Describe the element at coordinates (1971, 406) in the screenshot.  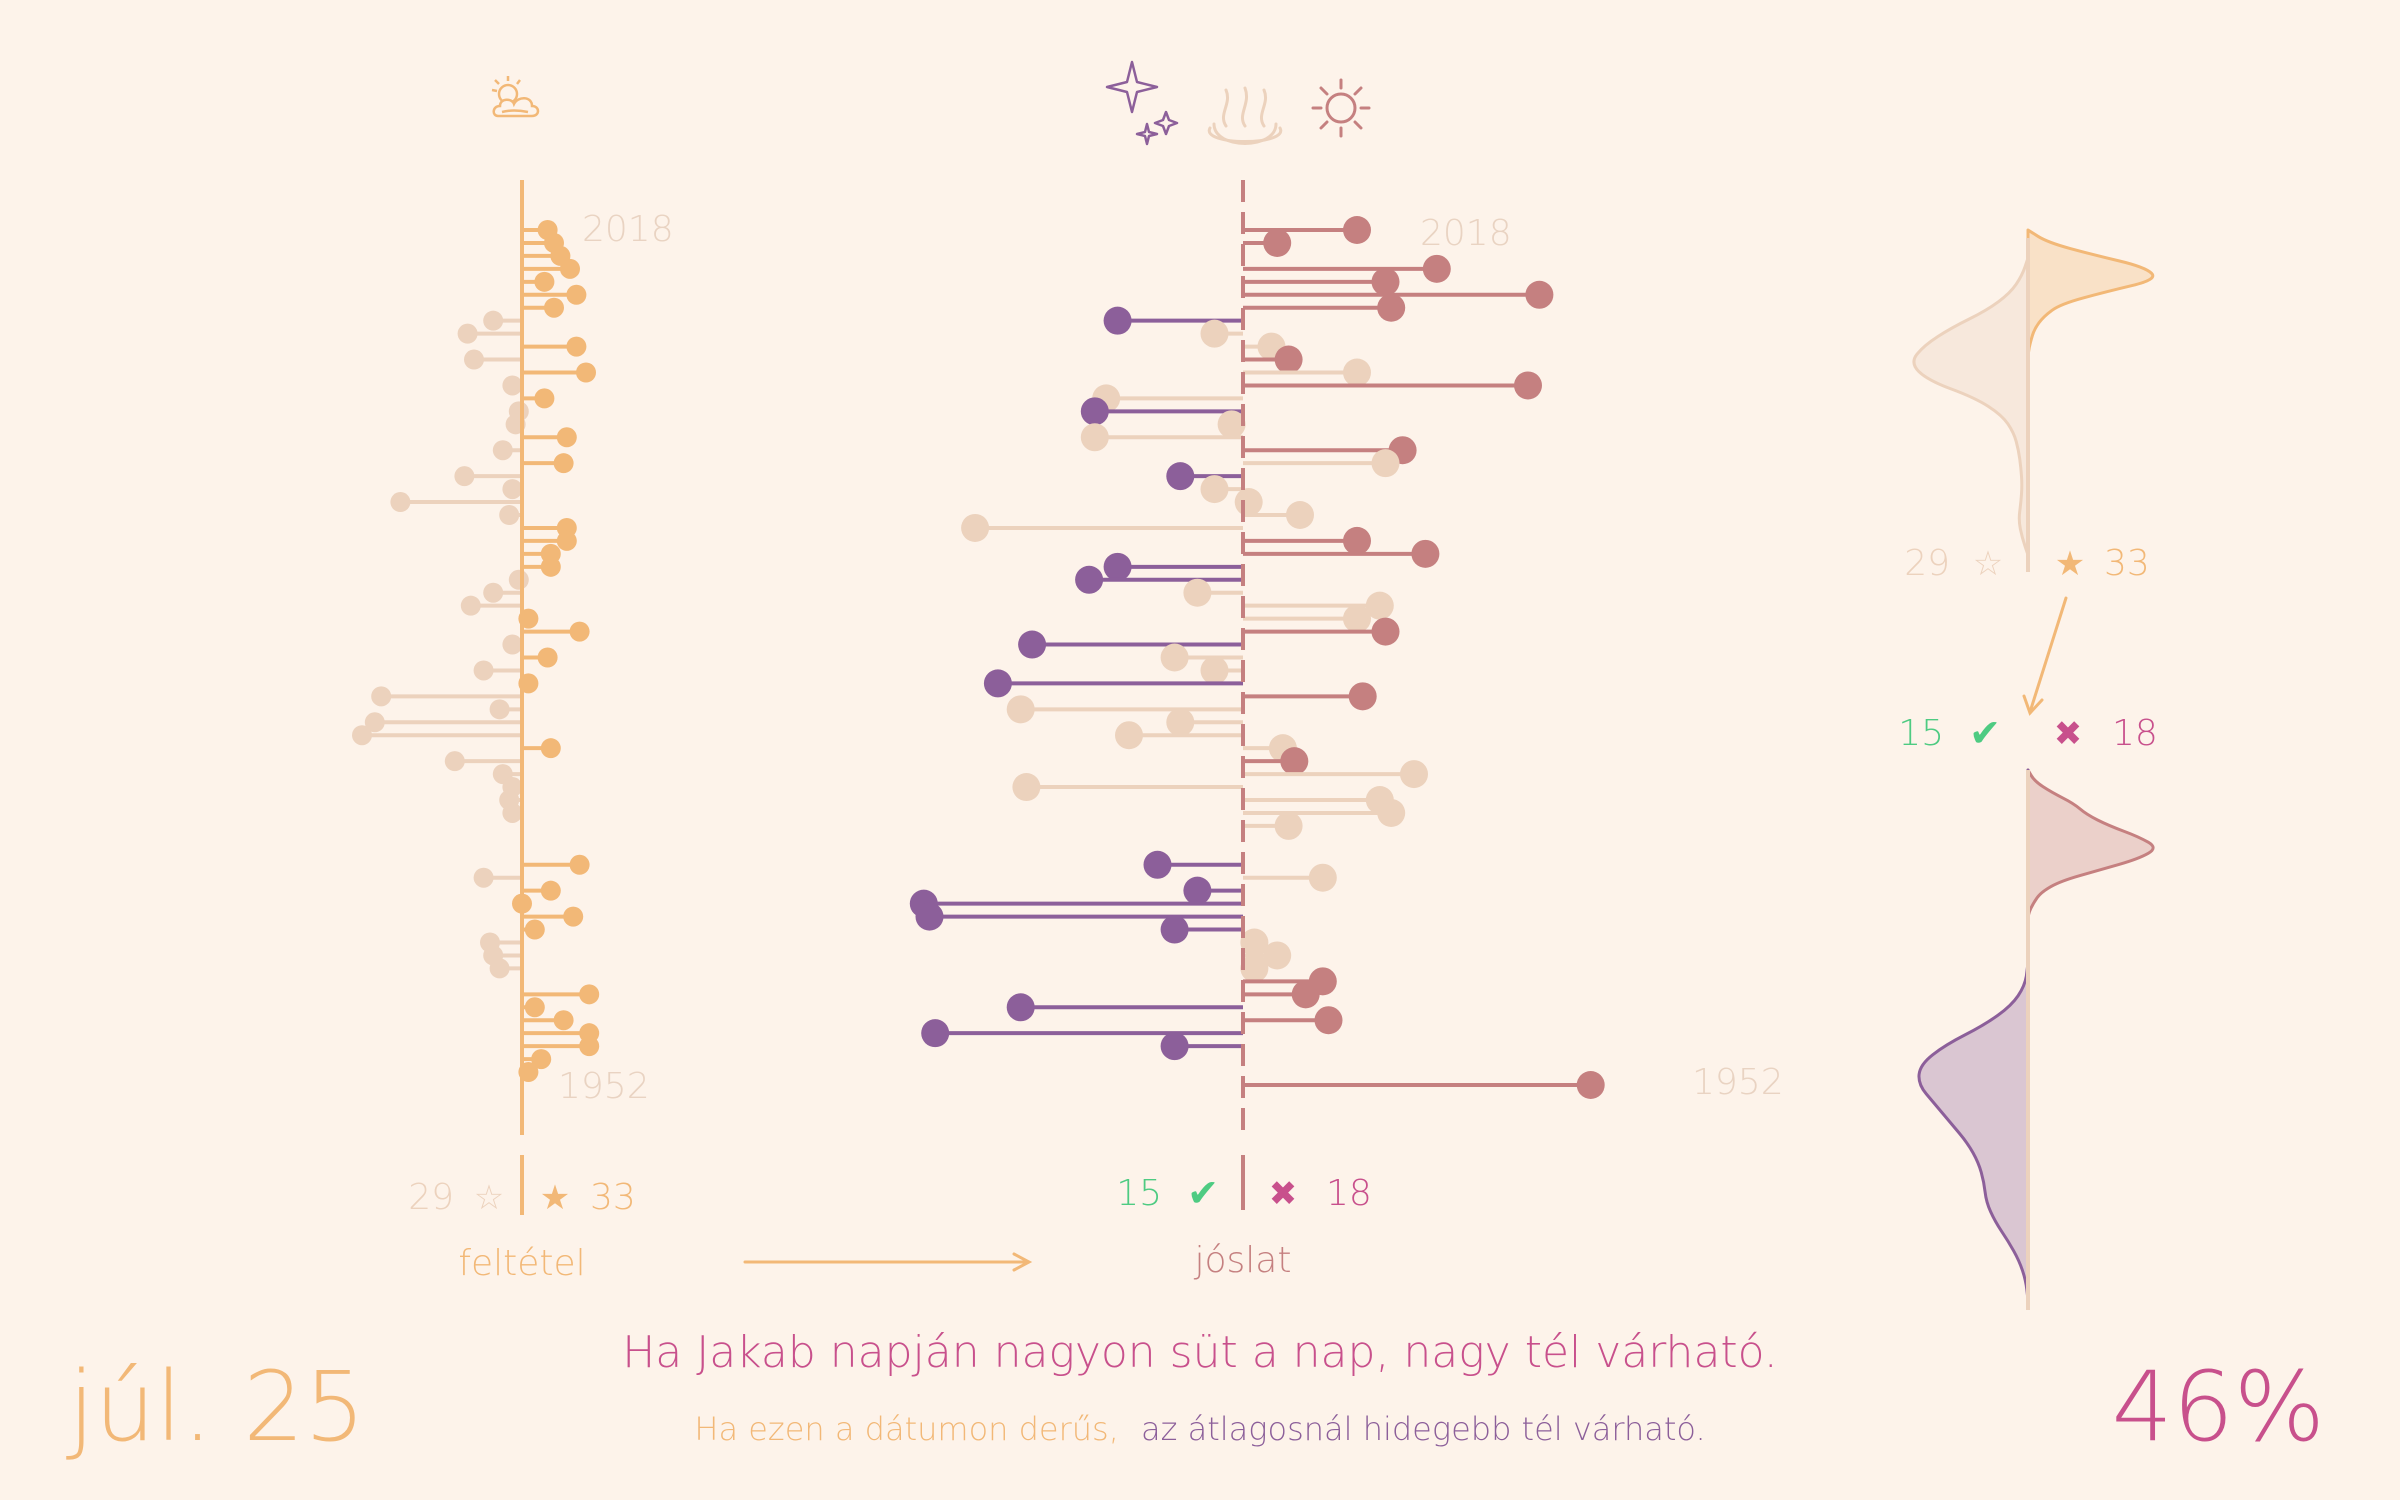
I see `distribution-condition-not-met-area` at that location.